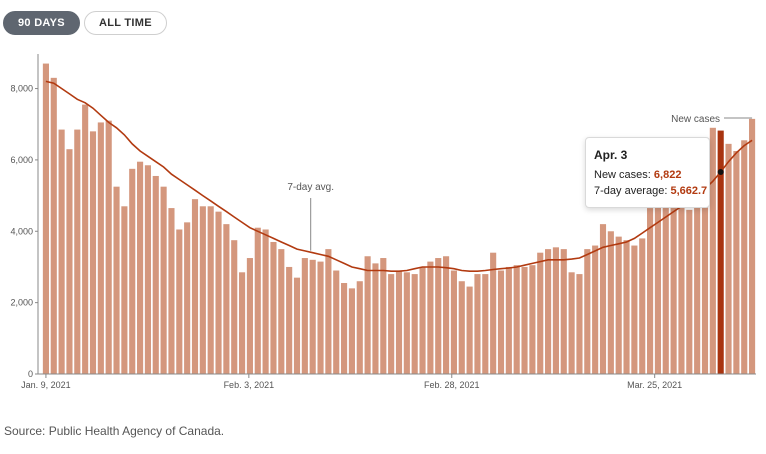  I want to click on new-cases-series-label: New cases, so click(695, 119).